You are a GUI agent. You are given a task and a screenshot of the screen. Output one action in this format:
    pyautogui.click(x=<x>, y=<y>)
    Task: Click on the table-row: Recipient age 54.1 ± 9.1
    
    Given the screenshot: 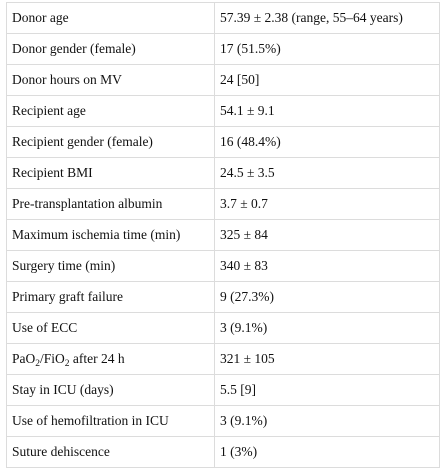 What is the action you would take?
    pyautogui.click(x=223, y=111)
    